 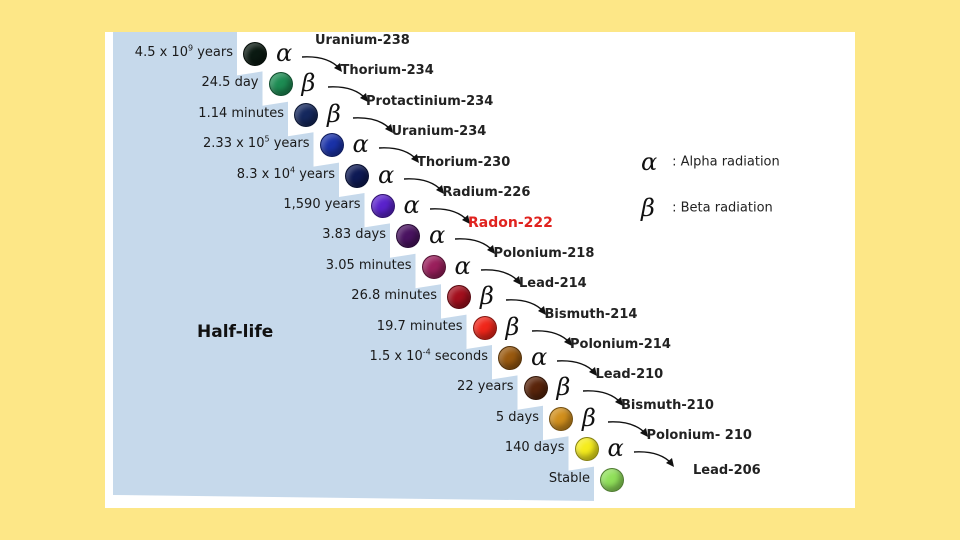 I want to click on half-life-value: 26.8 minutes, so click(x=394, y=296).